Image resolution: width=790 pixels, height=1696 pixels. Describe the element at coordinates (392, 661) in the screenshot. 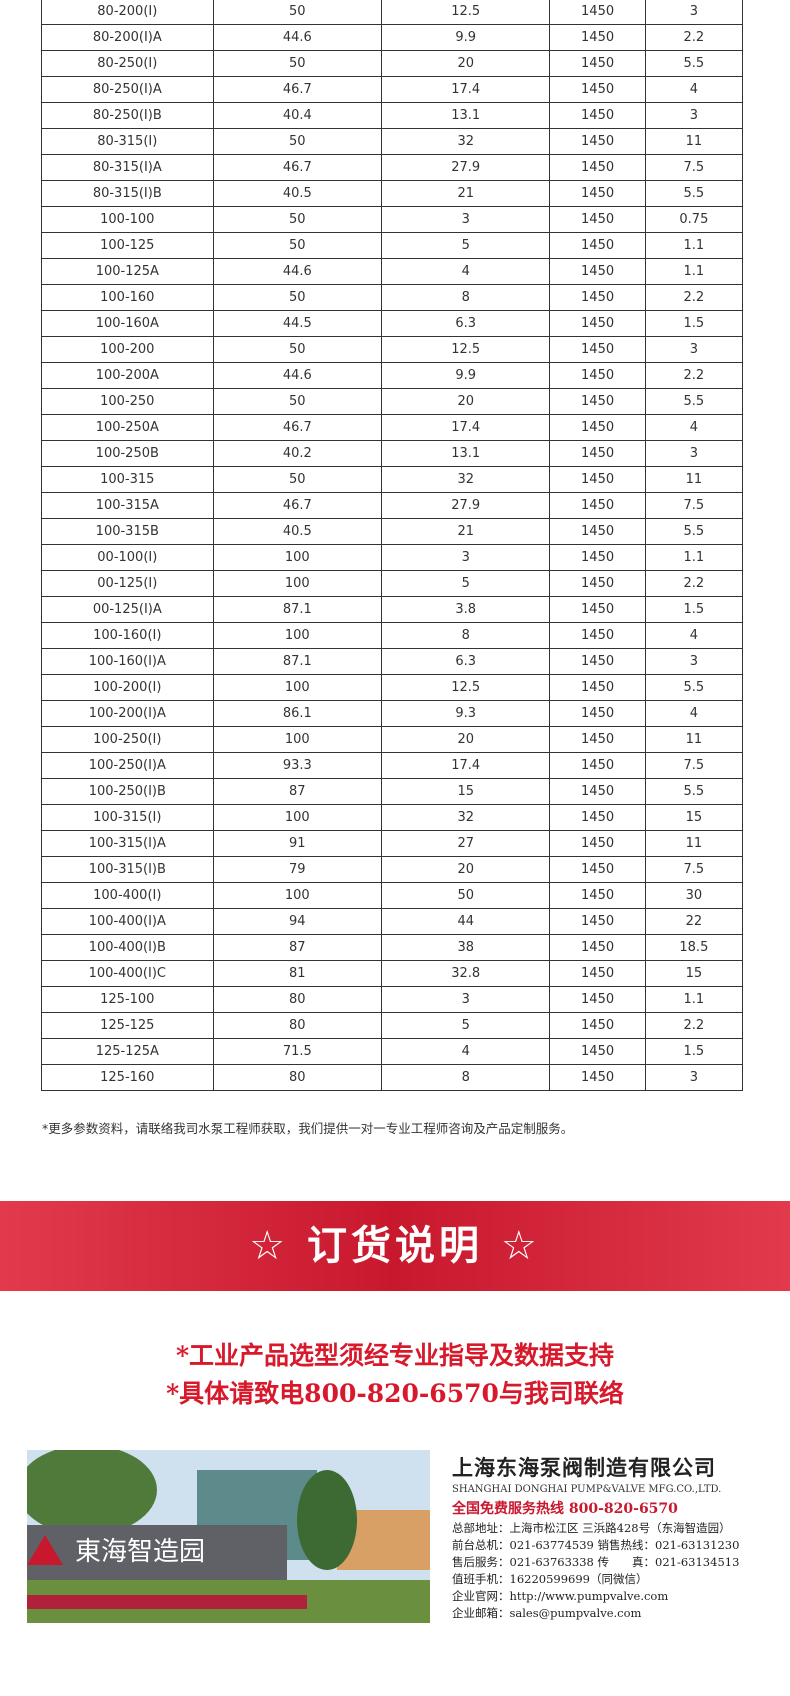

I see `table-row: 100-160(I)A 87.1 6.3 1450 3` at that location.